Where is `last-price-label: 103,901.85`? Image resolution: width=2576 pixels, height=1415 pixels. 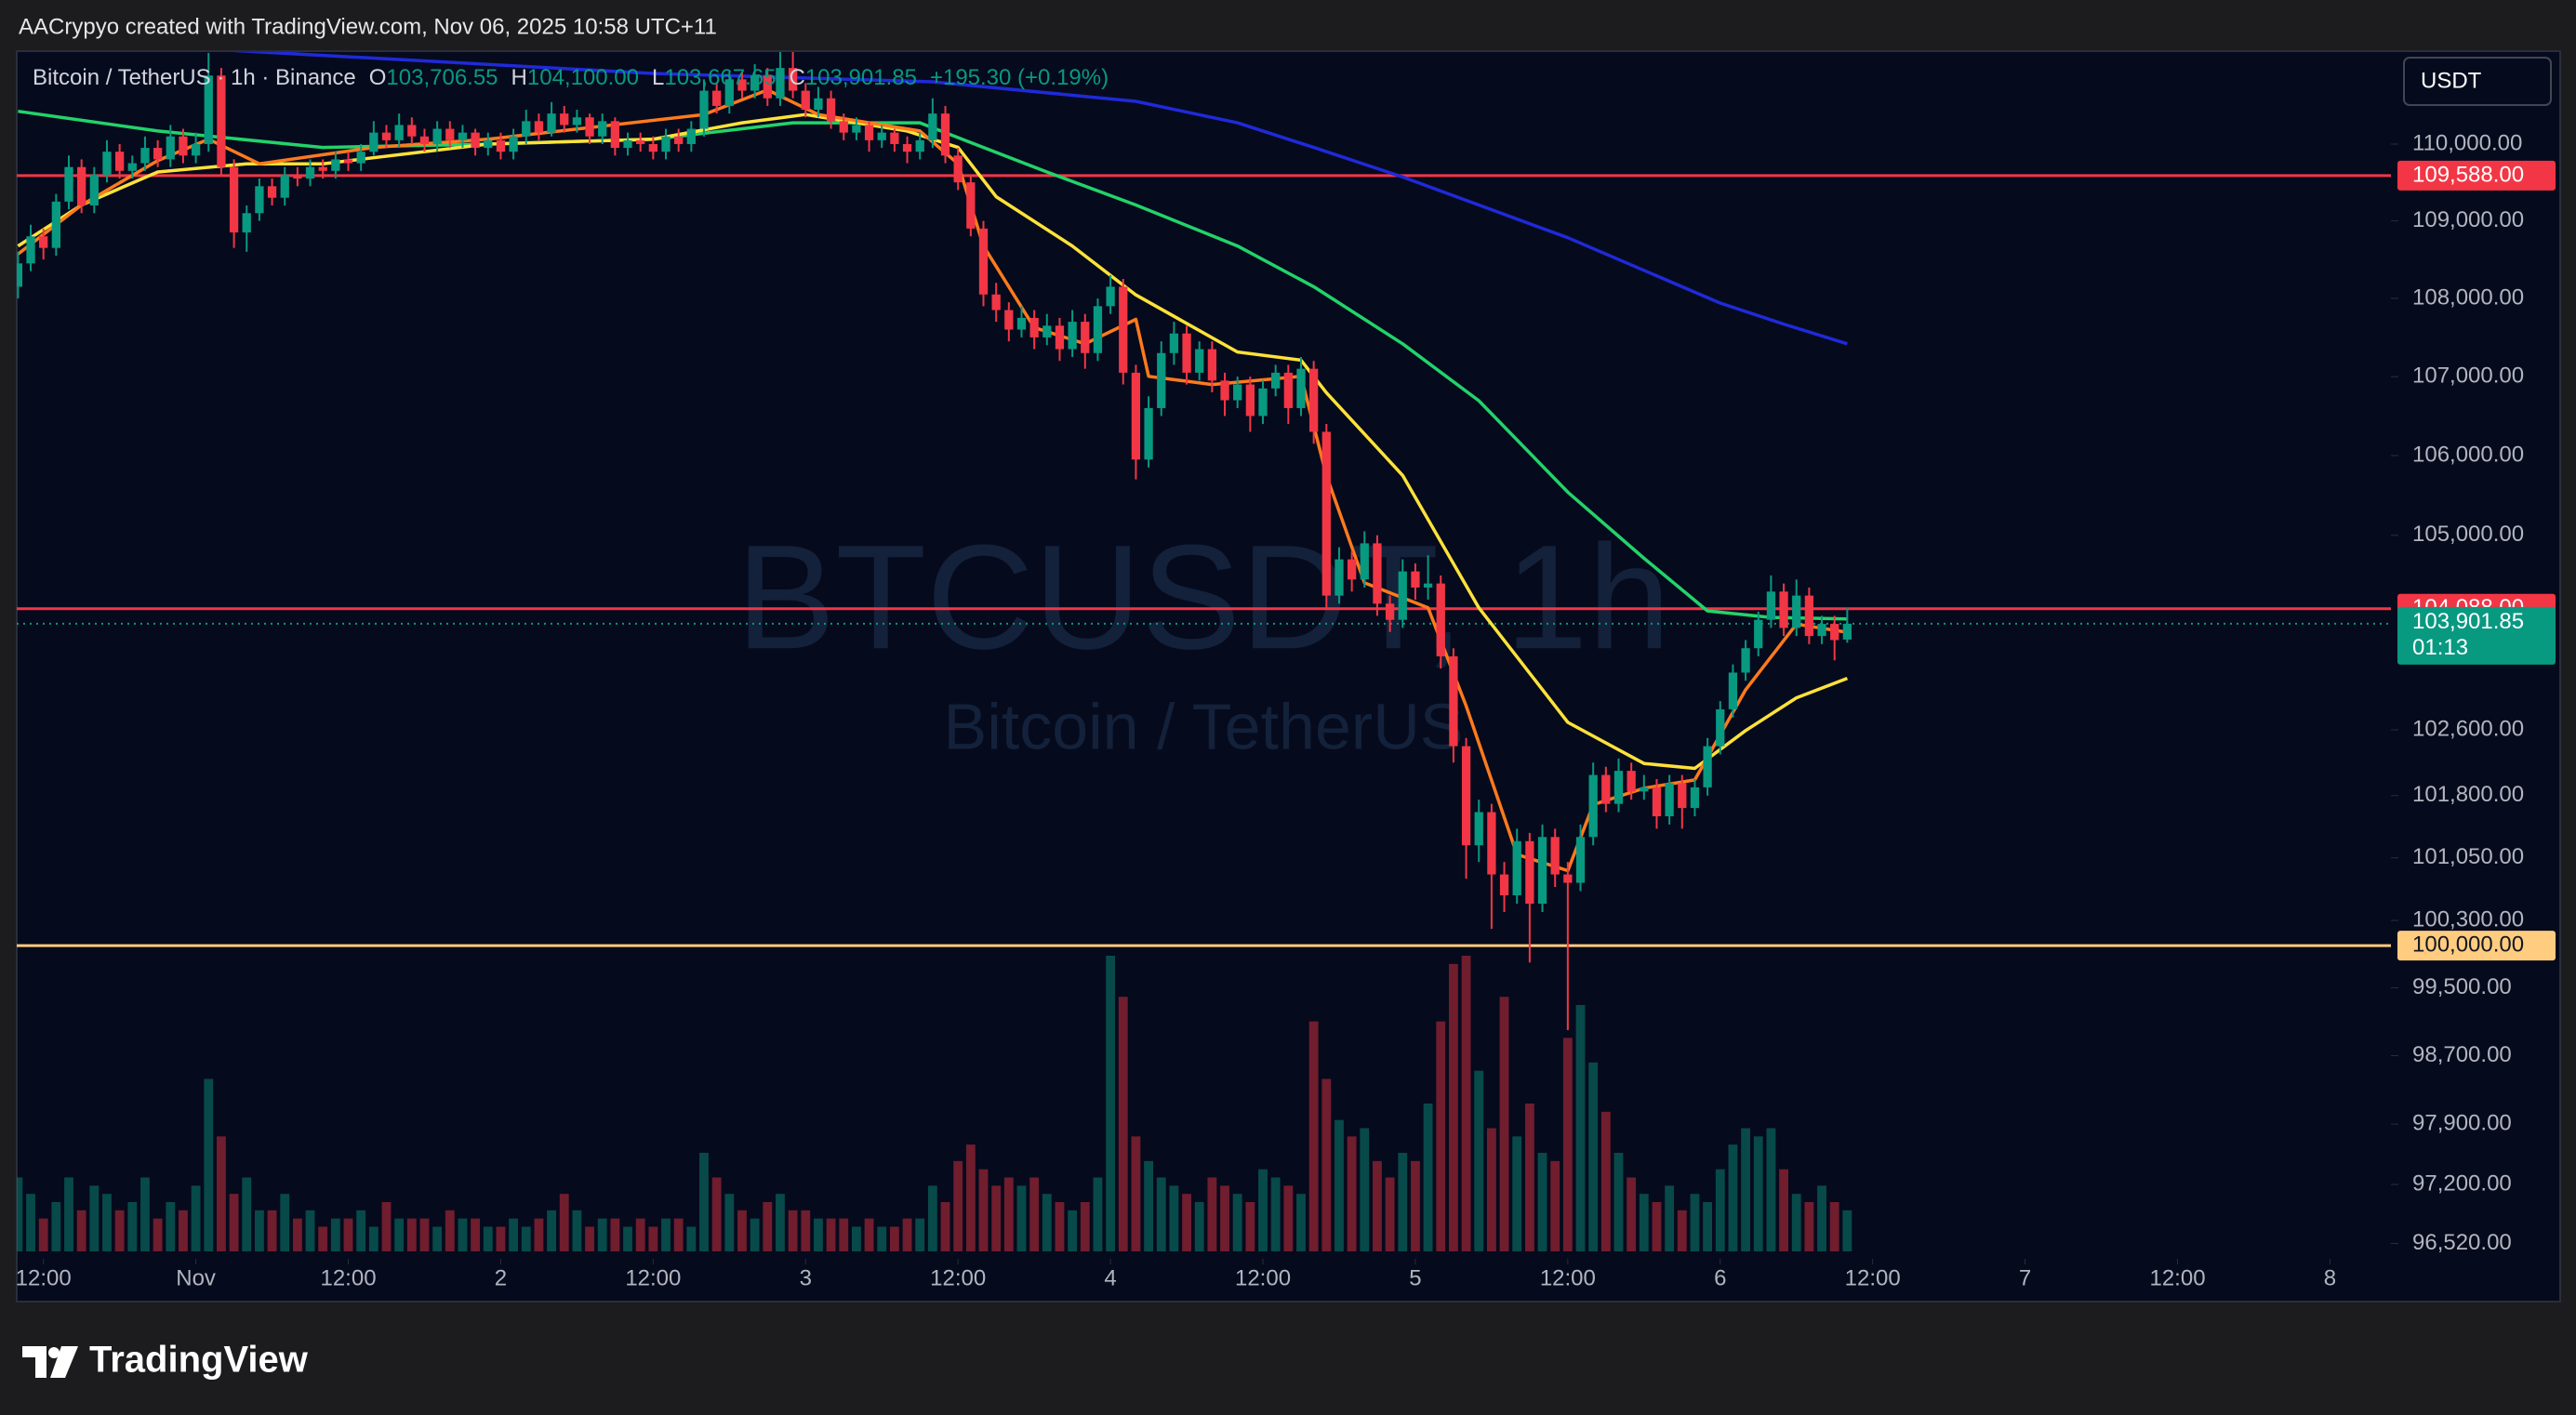 last-price-label: 103,901.85 is located at coordinates (2468, 621).